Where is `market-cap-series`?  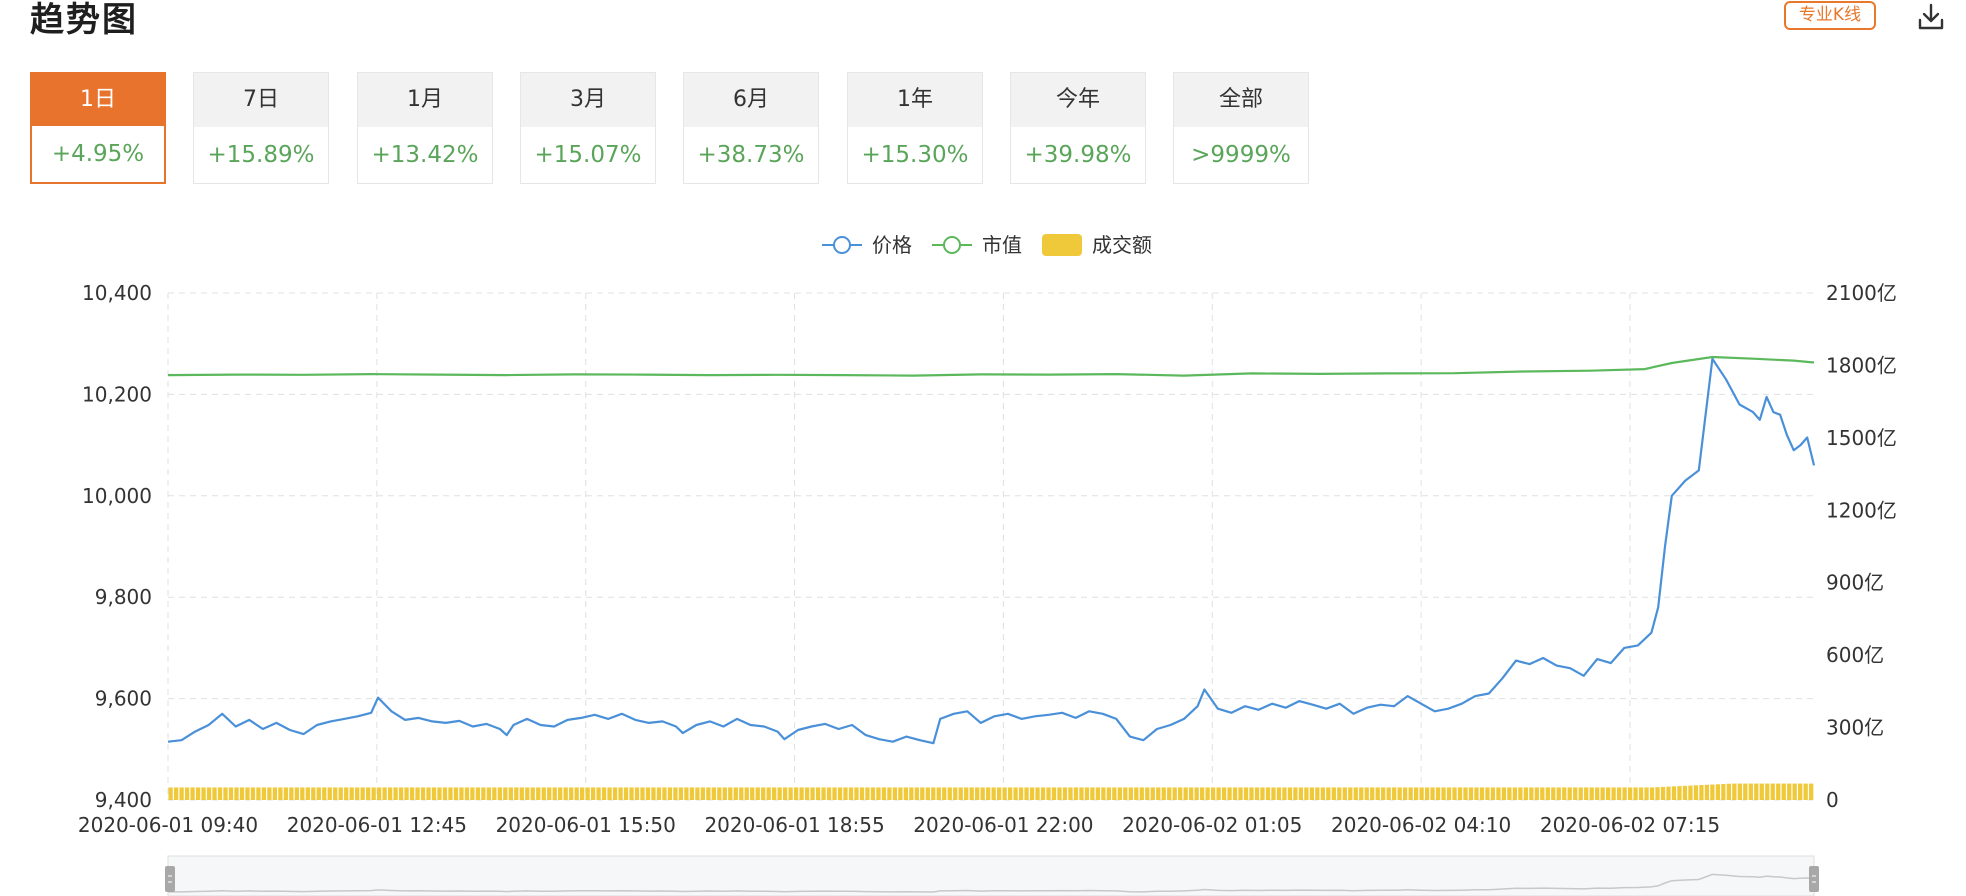
market-cap-series is located at coordinates (991, 366).